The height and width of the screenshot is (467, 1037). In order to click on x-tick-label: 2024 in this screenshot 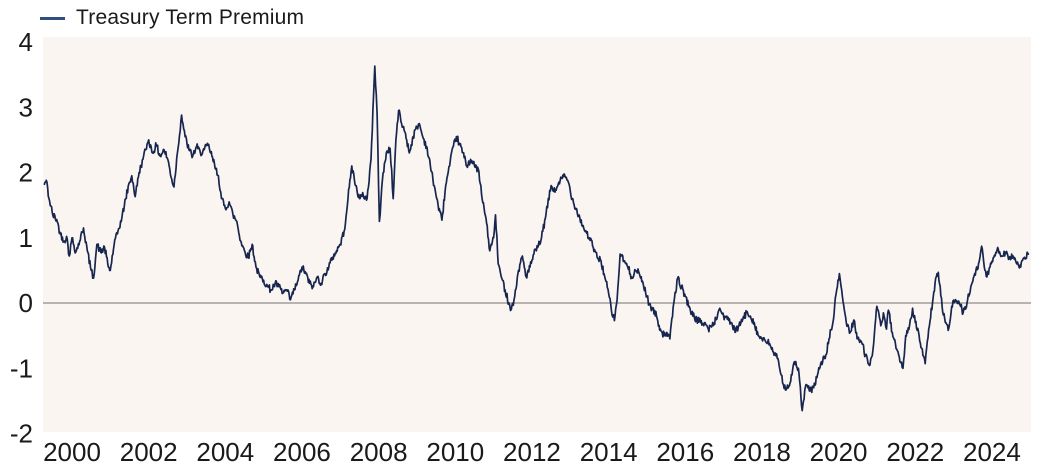, I will do `click(992, 452)`.